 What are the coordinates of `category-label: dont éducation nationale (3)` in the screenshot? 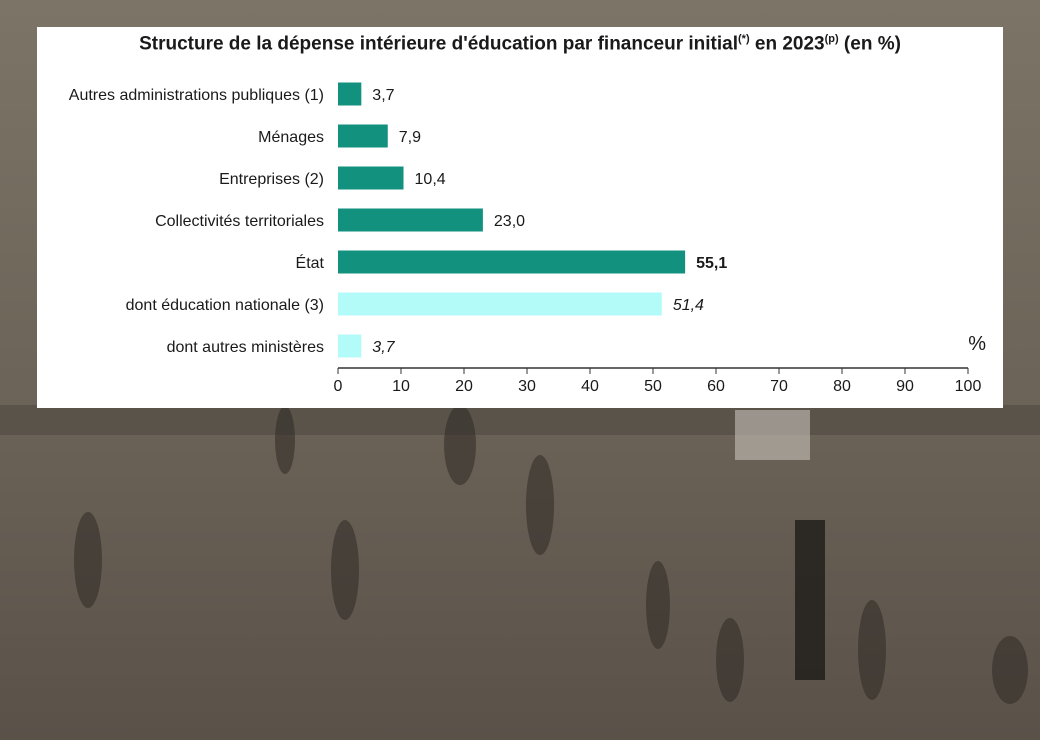 It's located at (225, 305).